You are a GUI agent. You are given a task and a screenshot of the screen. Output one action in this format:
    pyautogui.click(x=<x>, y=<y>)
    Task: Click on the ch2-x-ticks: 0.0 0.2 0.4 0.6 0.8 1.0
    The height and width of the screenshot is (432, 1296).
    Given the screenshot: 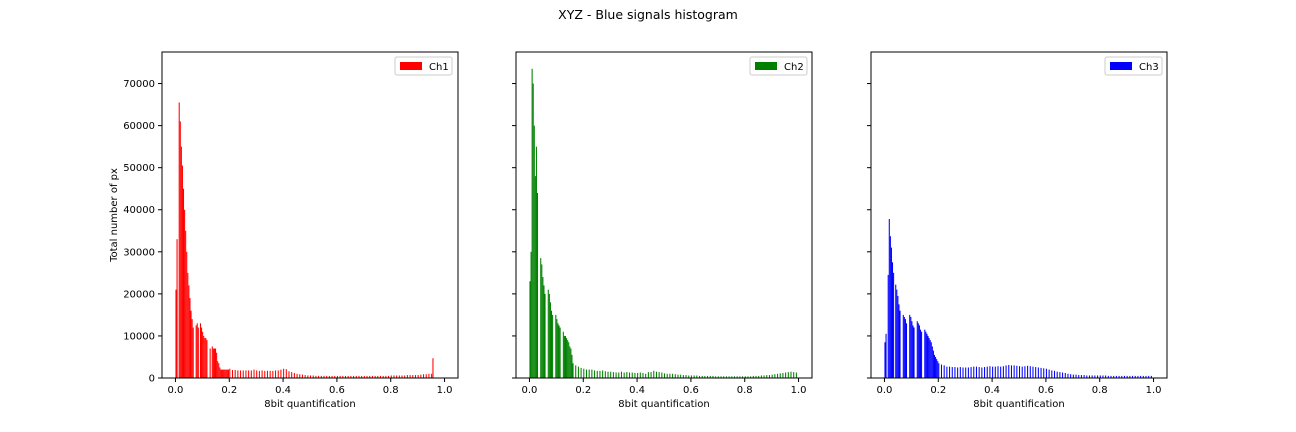 What is the action you would take?
    pyautogui.click(x=664, y=387)
    